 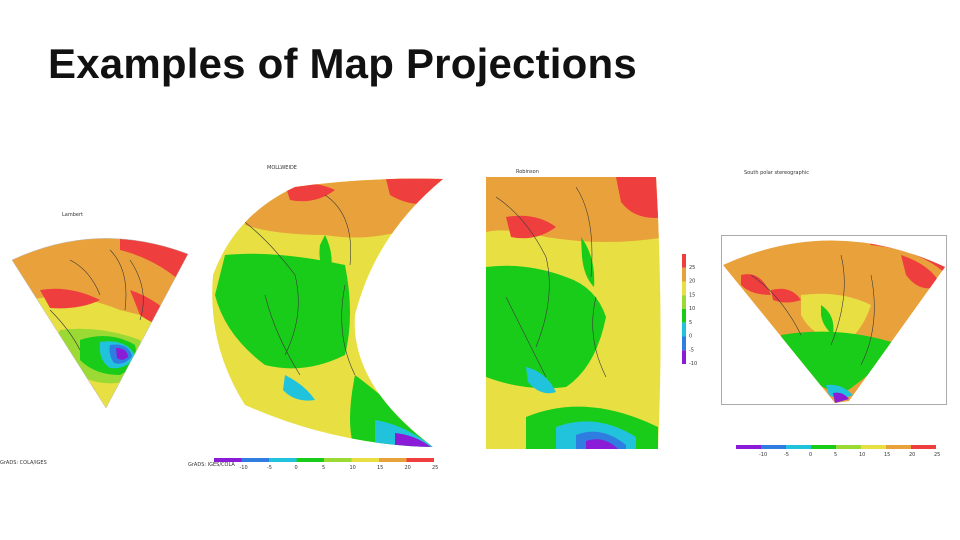 What do you see at coordinates (342, 63) in the screenshot?
I see `slide-title: Examples of Map Projections` at bounding box center [342, 63].